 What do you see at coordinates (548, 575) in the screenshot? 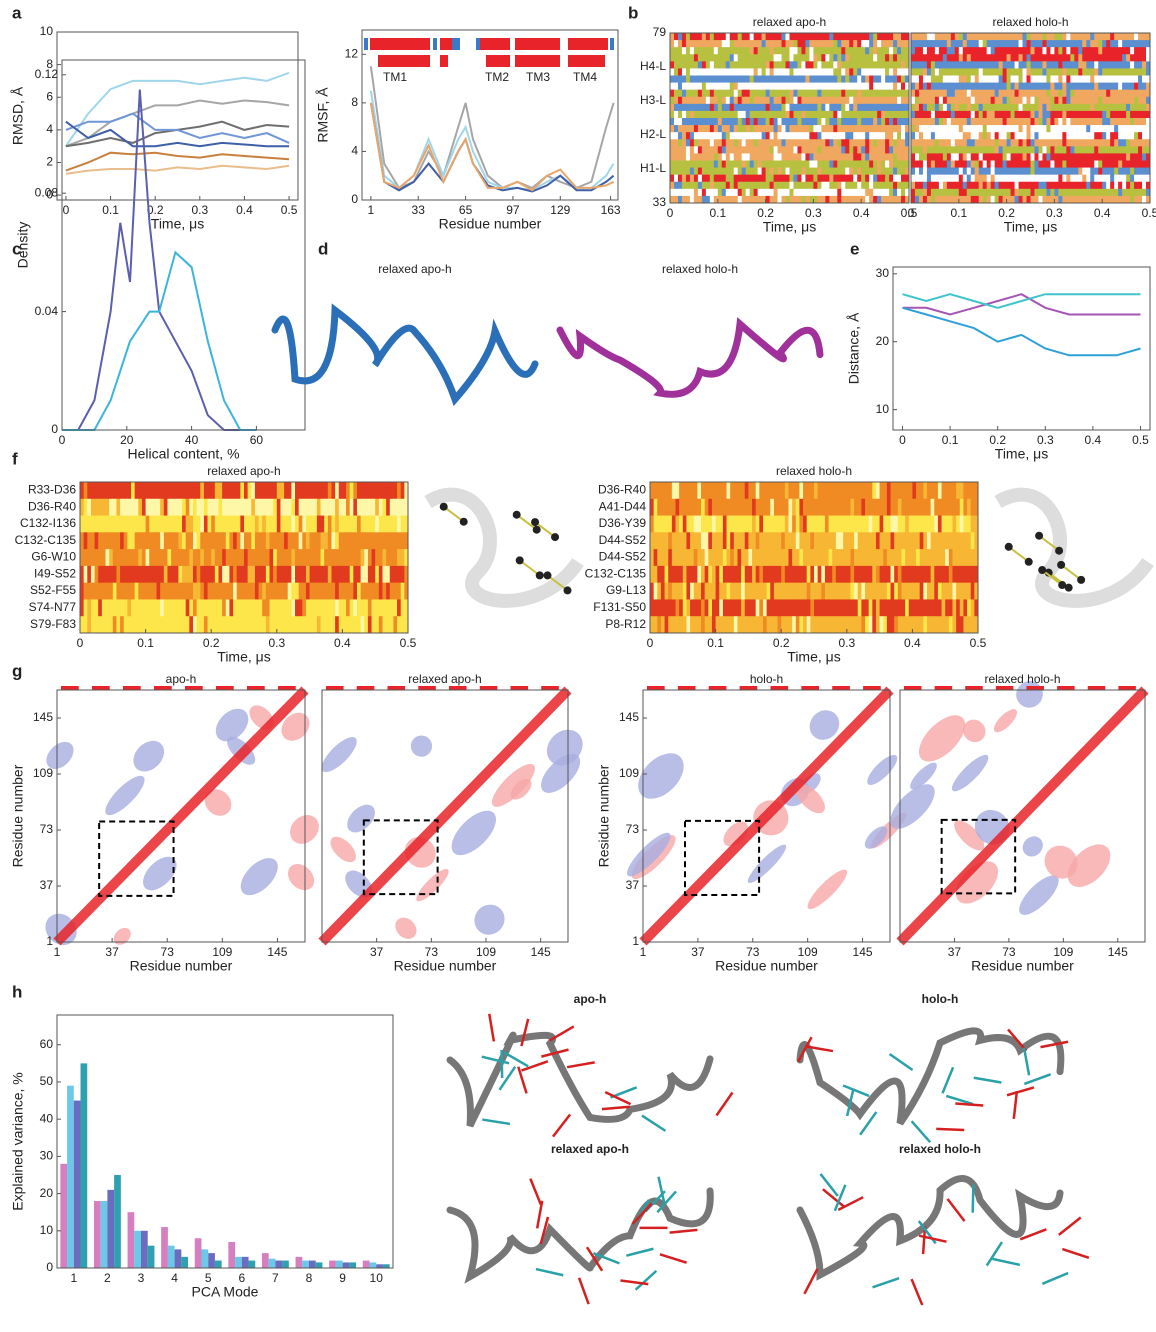
I see `atom` at bounding box center [548, 575].